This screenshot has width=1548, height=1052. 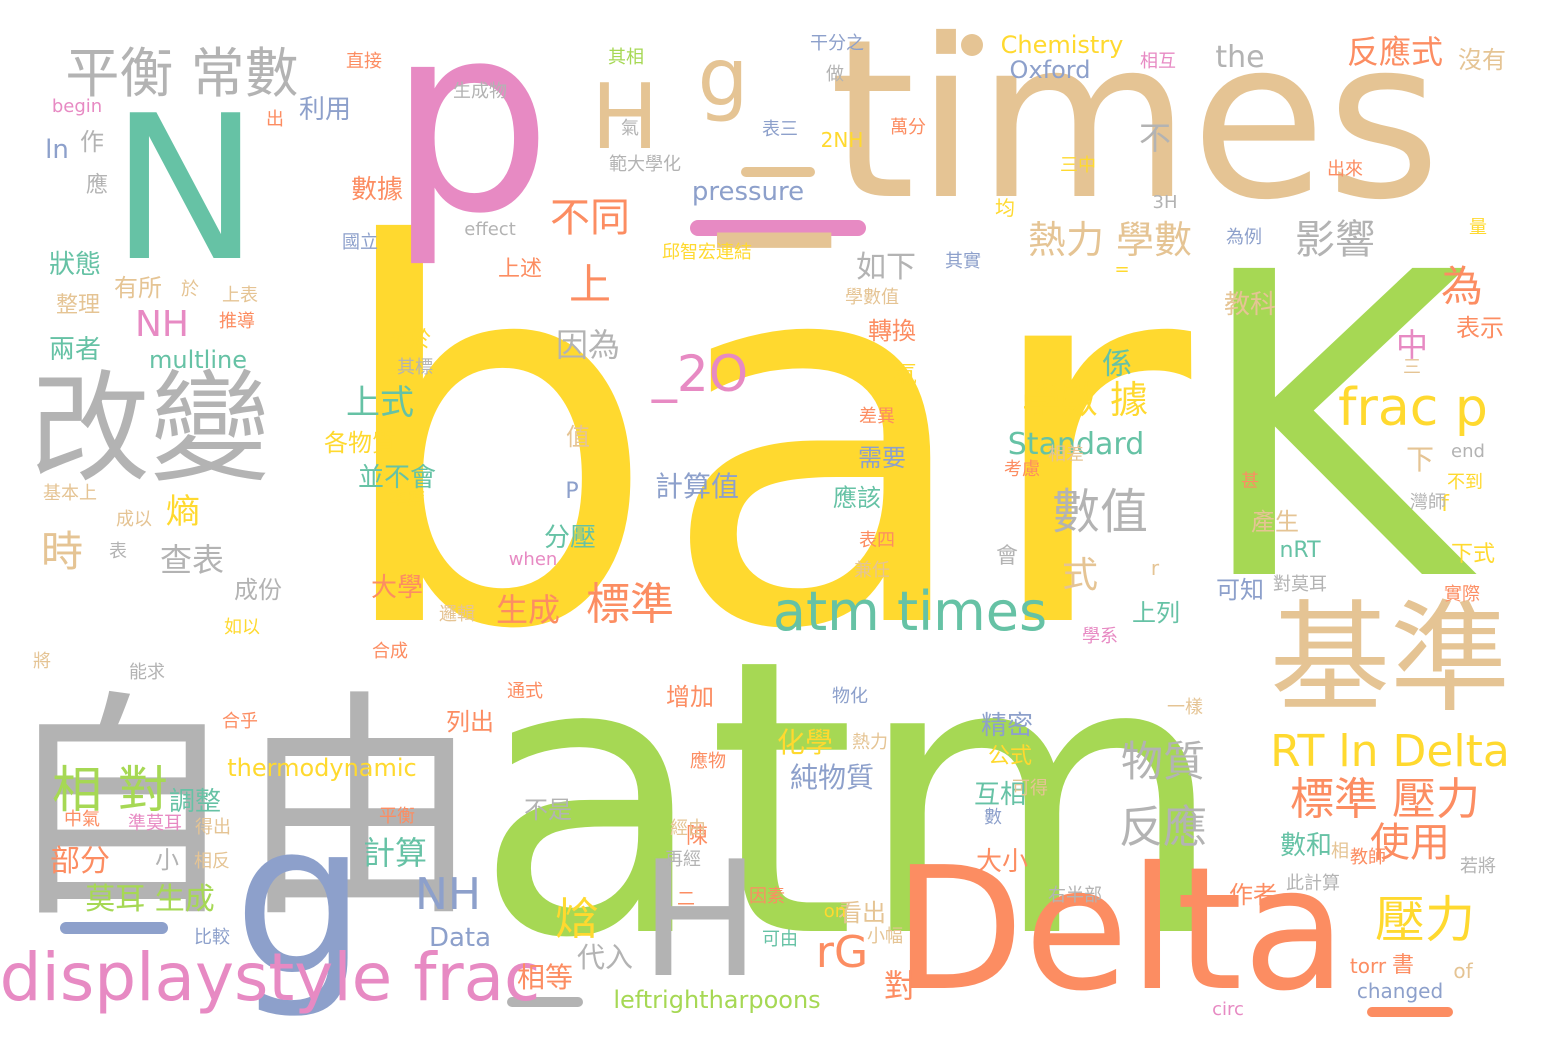 I want to click on word-xuyao: 需要, so click(x=882, y=458).